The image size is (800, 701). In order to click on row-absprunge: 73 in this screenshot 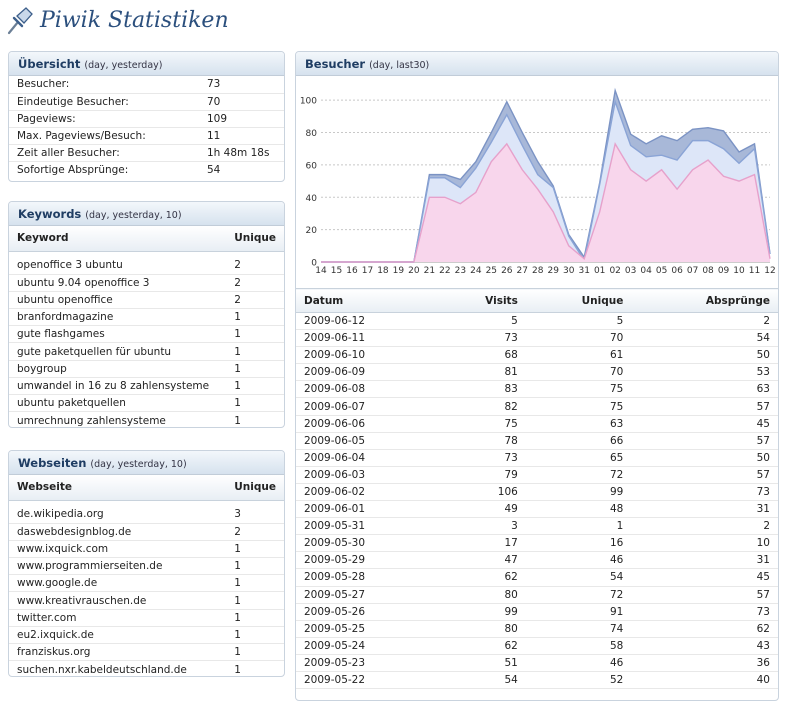, I will do `click(704, 492)`.